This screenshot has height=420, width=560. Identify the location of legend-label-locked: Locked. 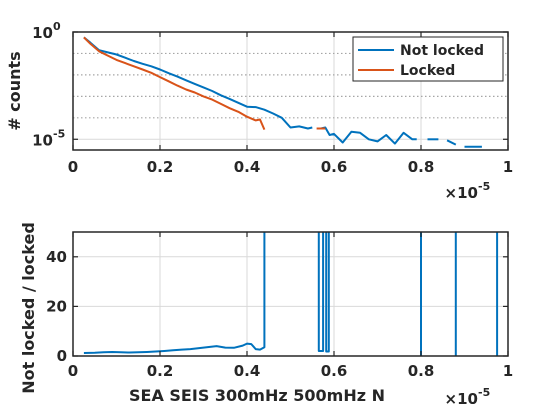
(427, 71).